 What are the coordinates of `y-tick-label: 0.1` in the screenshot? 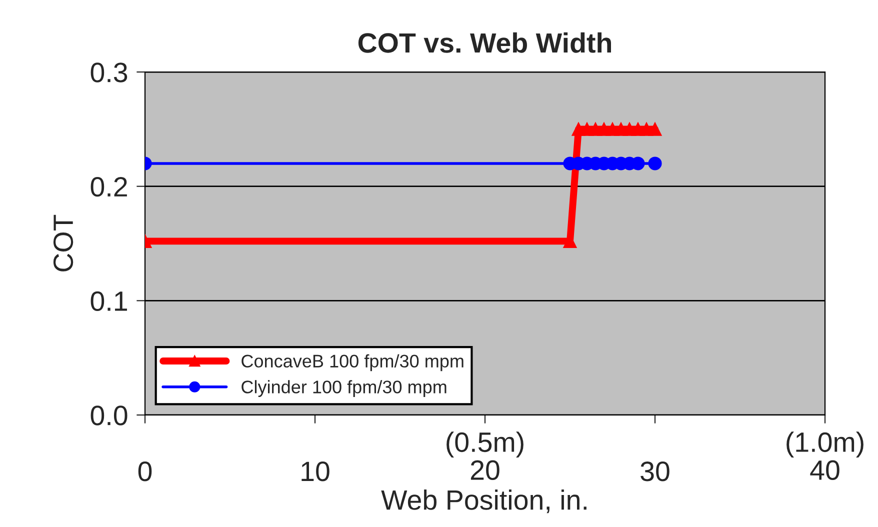 It's located at (108, 301).